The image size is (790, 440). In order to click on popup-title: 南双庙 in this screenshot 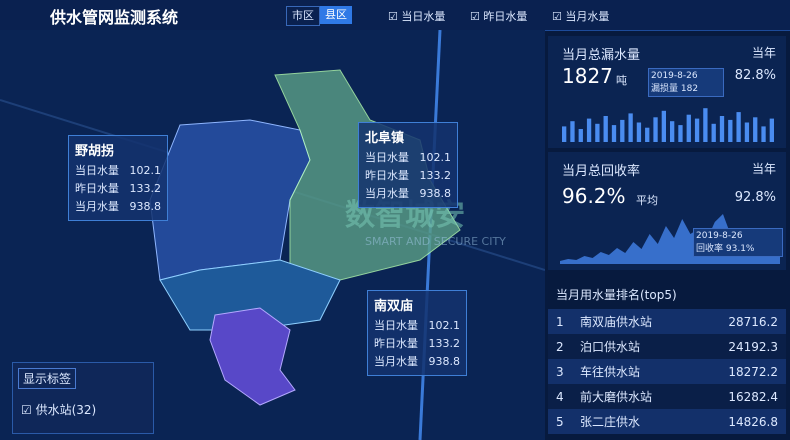, I will do `click(394, 306)`.